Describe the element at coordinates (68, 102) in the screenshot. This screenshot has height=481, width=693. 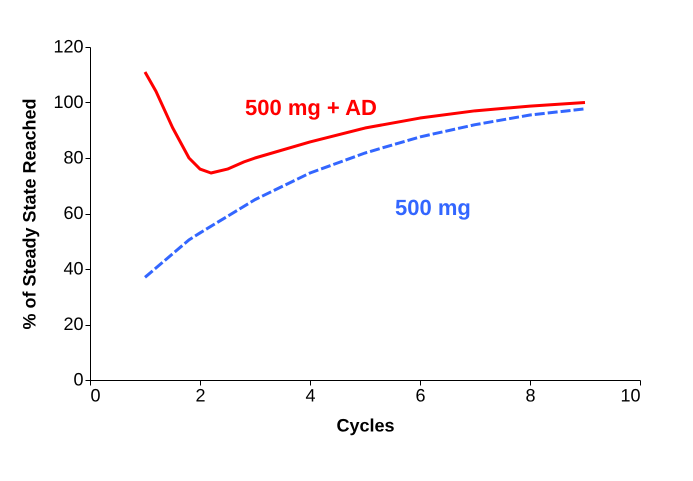
I see `y-tick-label: 100` at that location.